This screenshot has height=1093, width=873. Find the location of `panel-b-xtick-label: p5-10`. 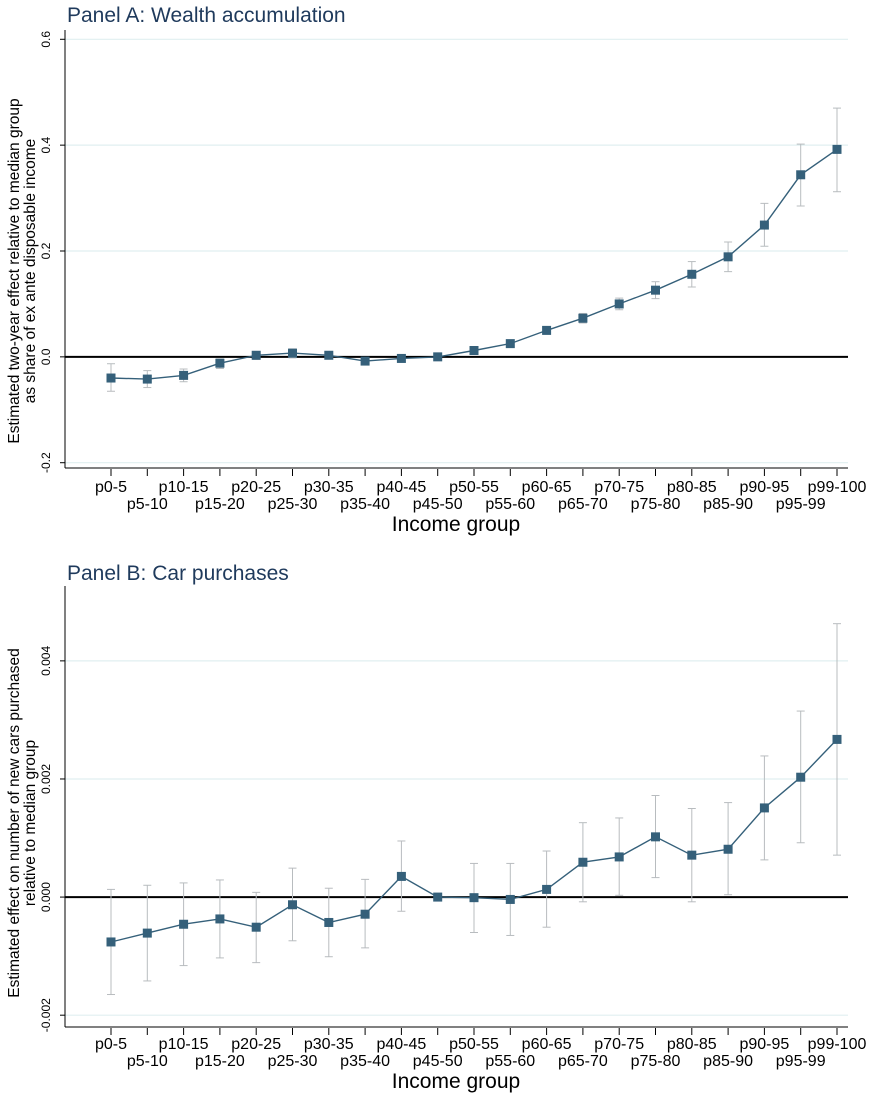

panel-b-xtick-label: p5-10 is located at coordinates (147, 1061).